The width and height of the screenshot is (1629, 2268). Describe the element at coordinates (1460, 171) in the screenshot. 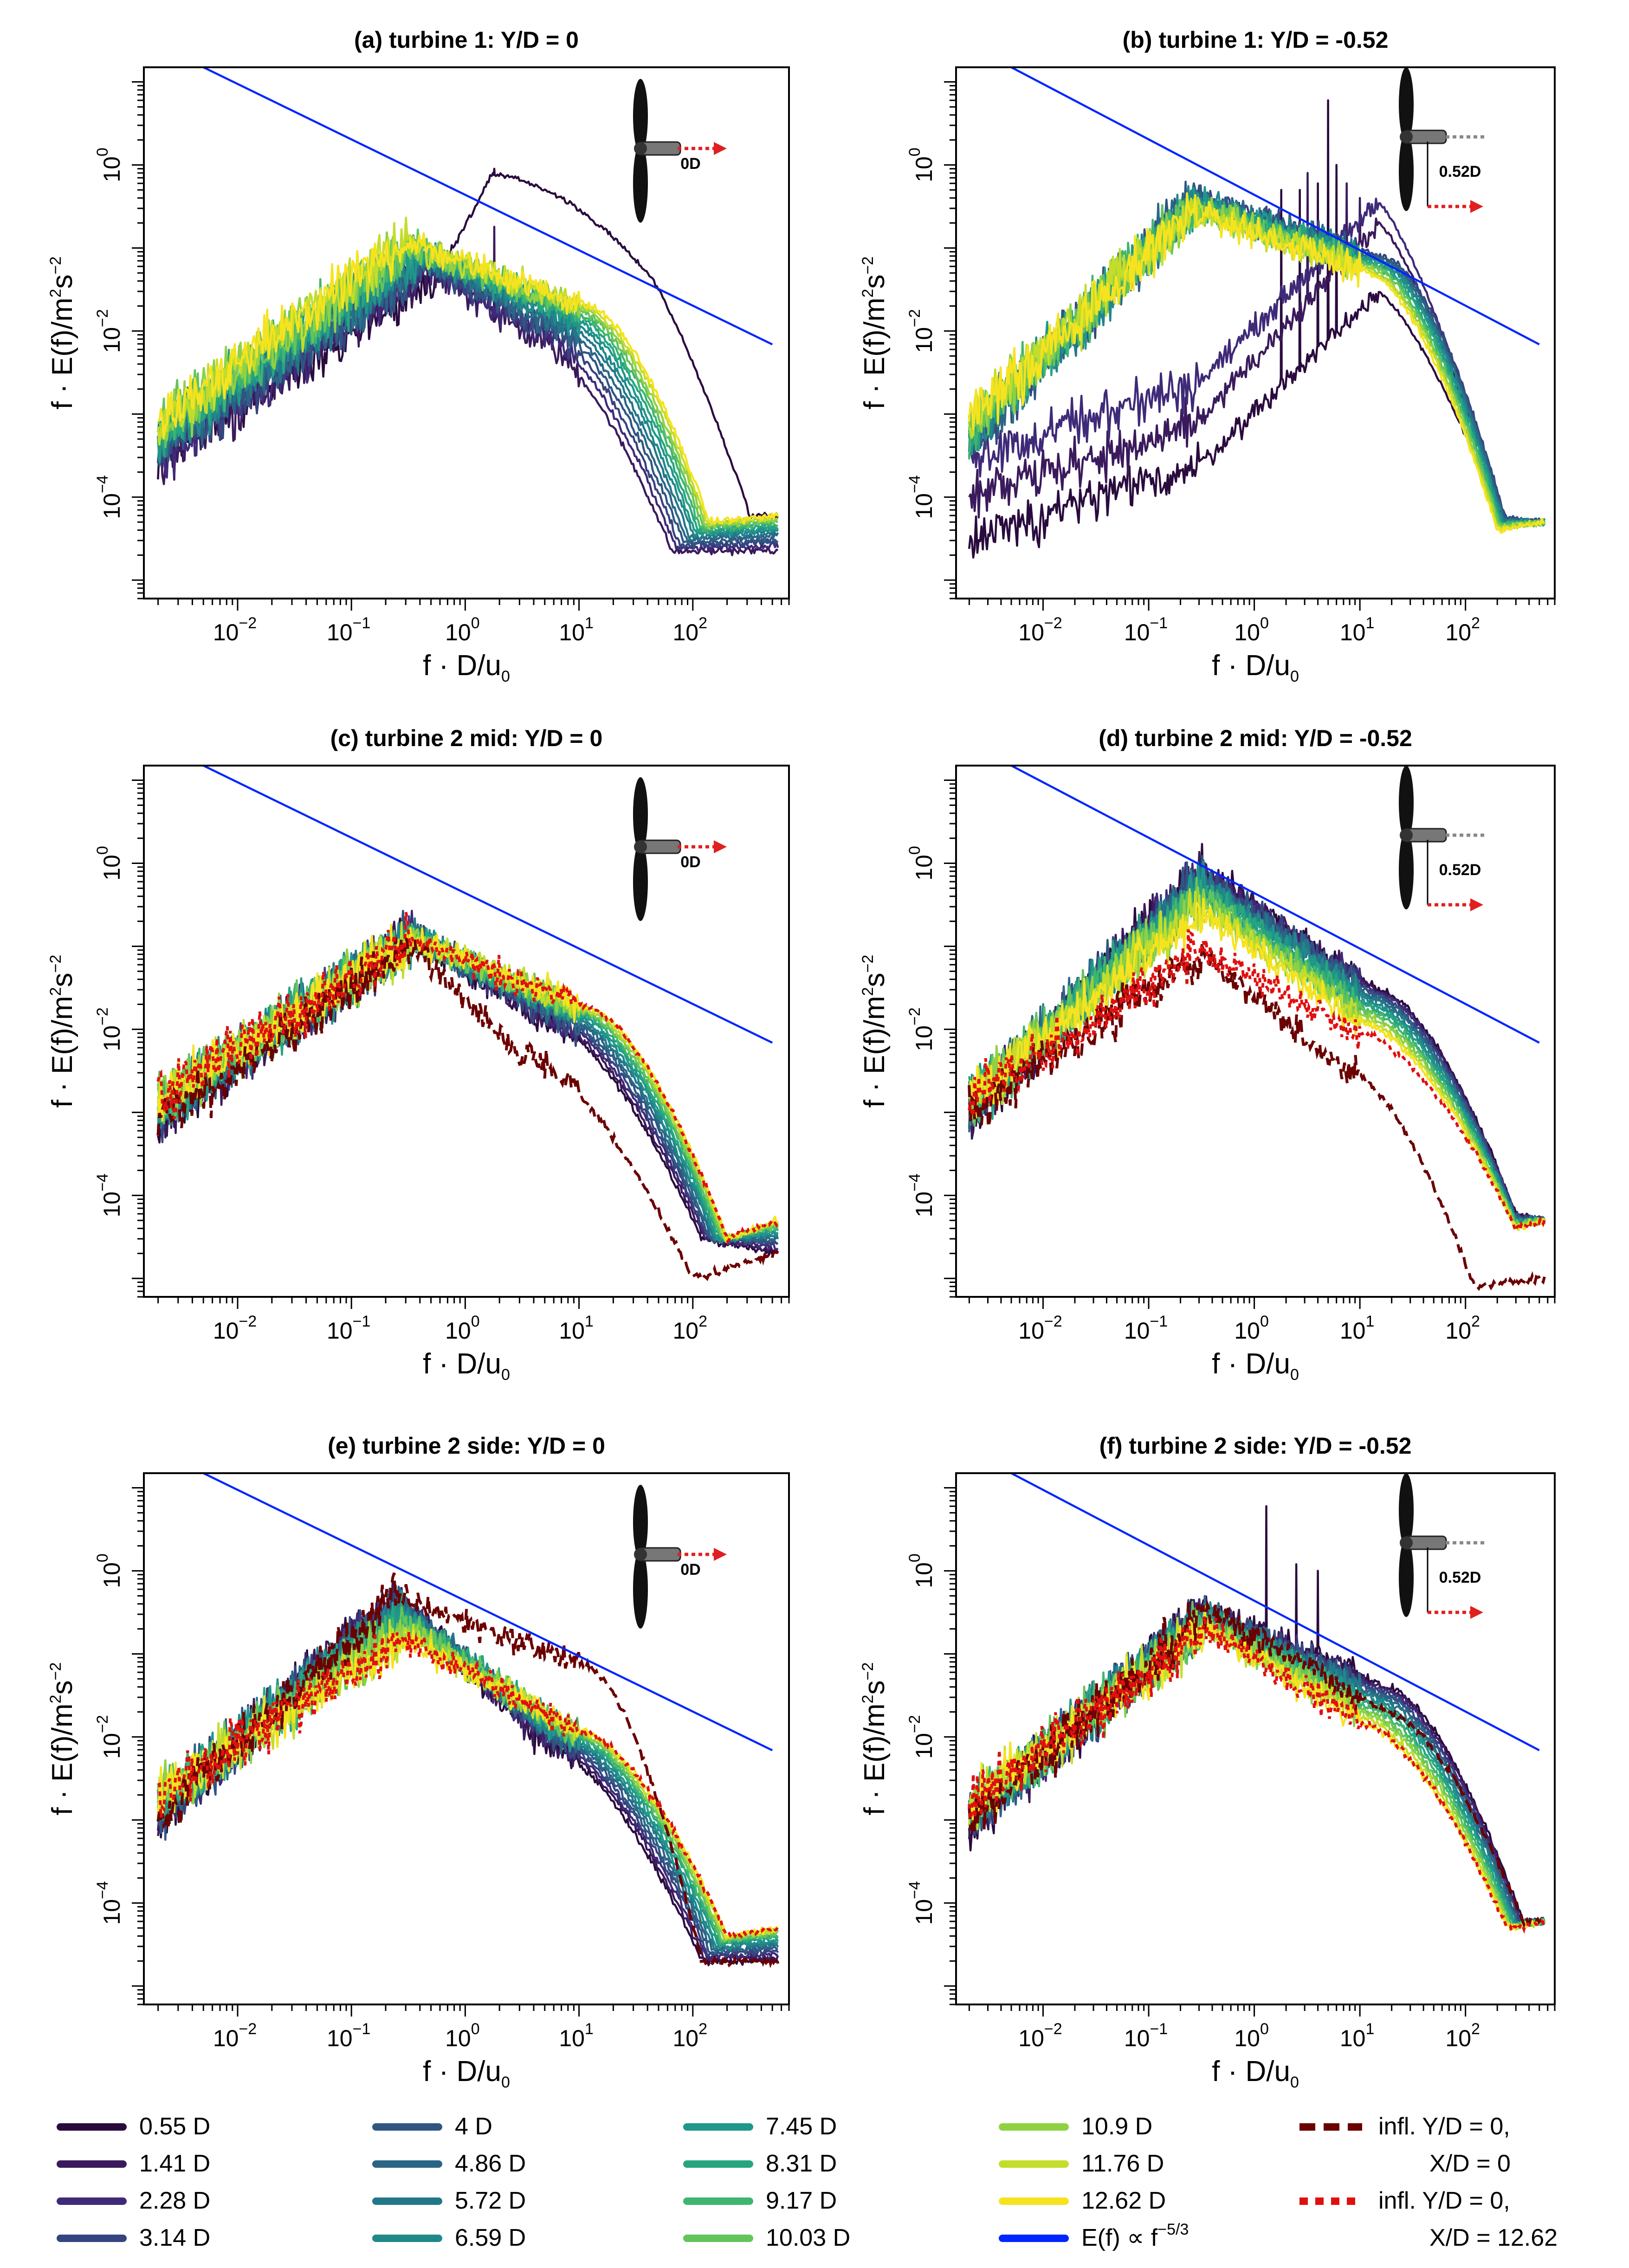

I see `icon-label: 0.52D` at that location.